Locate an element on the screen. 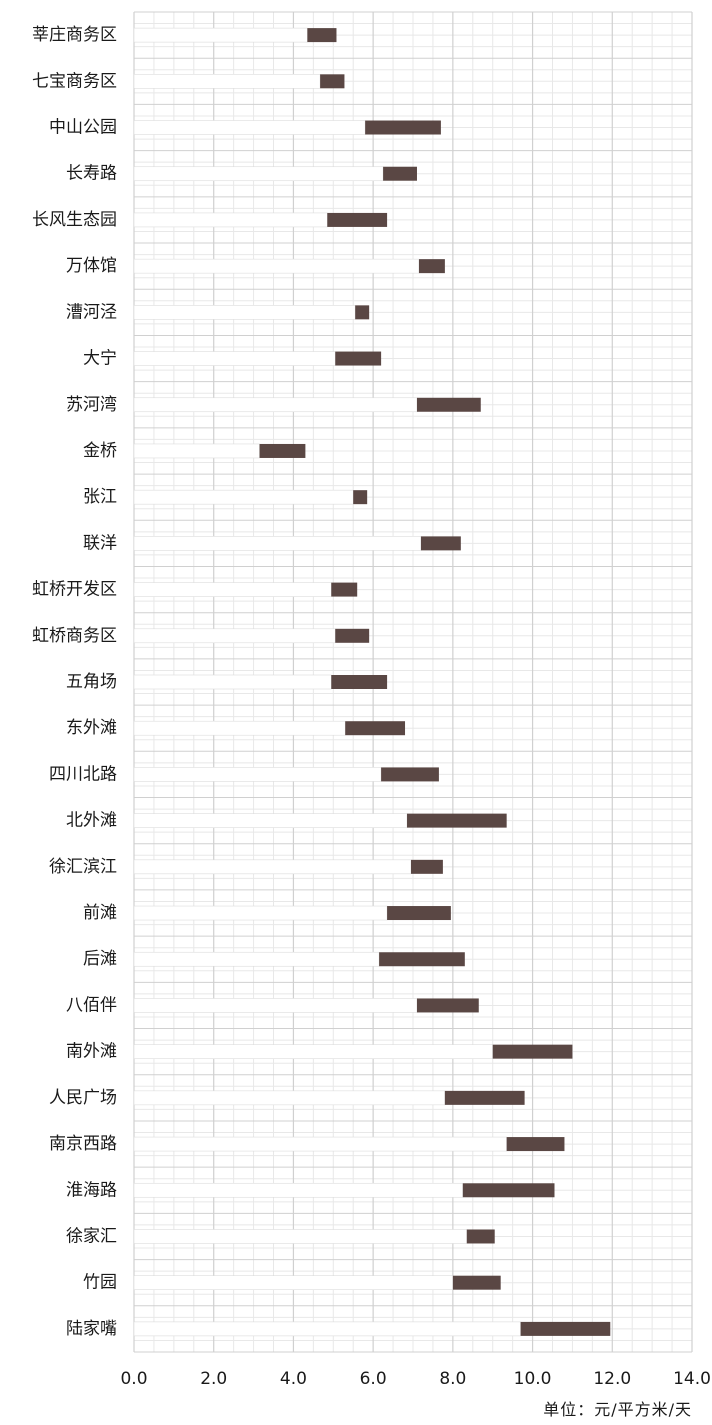 The height and width of the screenshot is (1425, 712). category-label: 虹桥商务区 is located at coordinates (74, 636).